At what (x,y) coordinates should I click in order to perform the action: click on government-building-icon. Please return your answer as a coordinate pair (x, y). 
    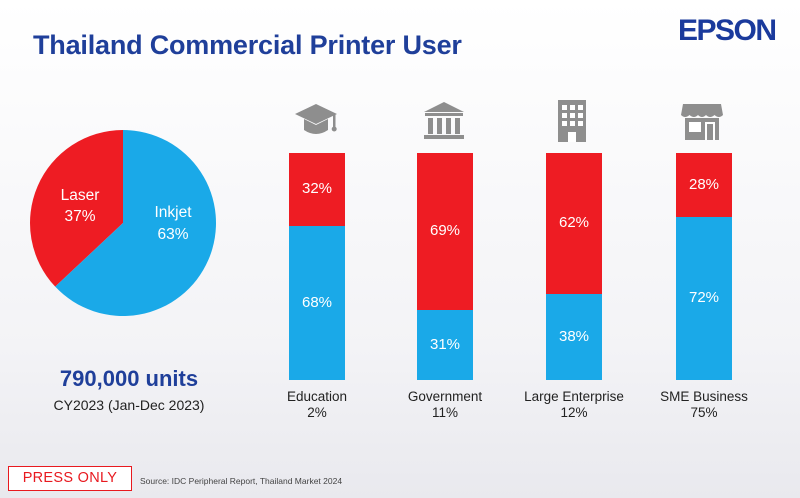
    Looking at the image, I should click on (444, 120).